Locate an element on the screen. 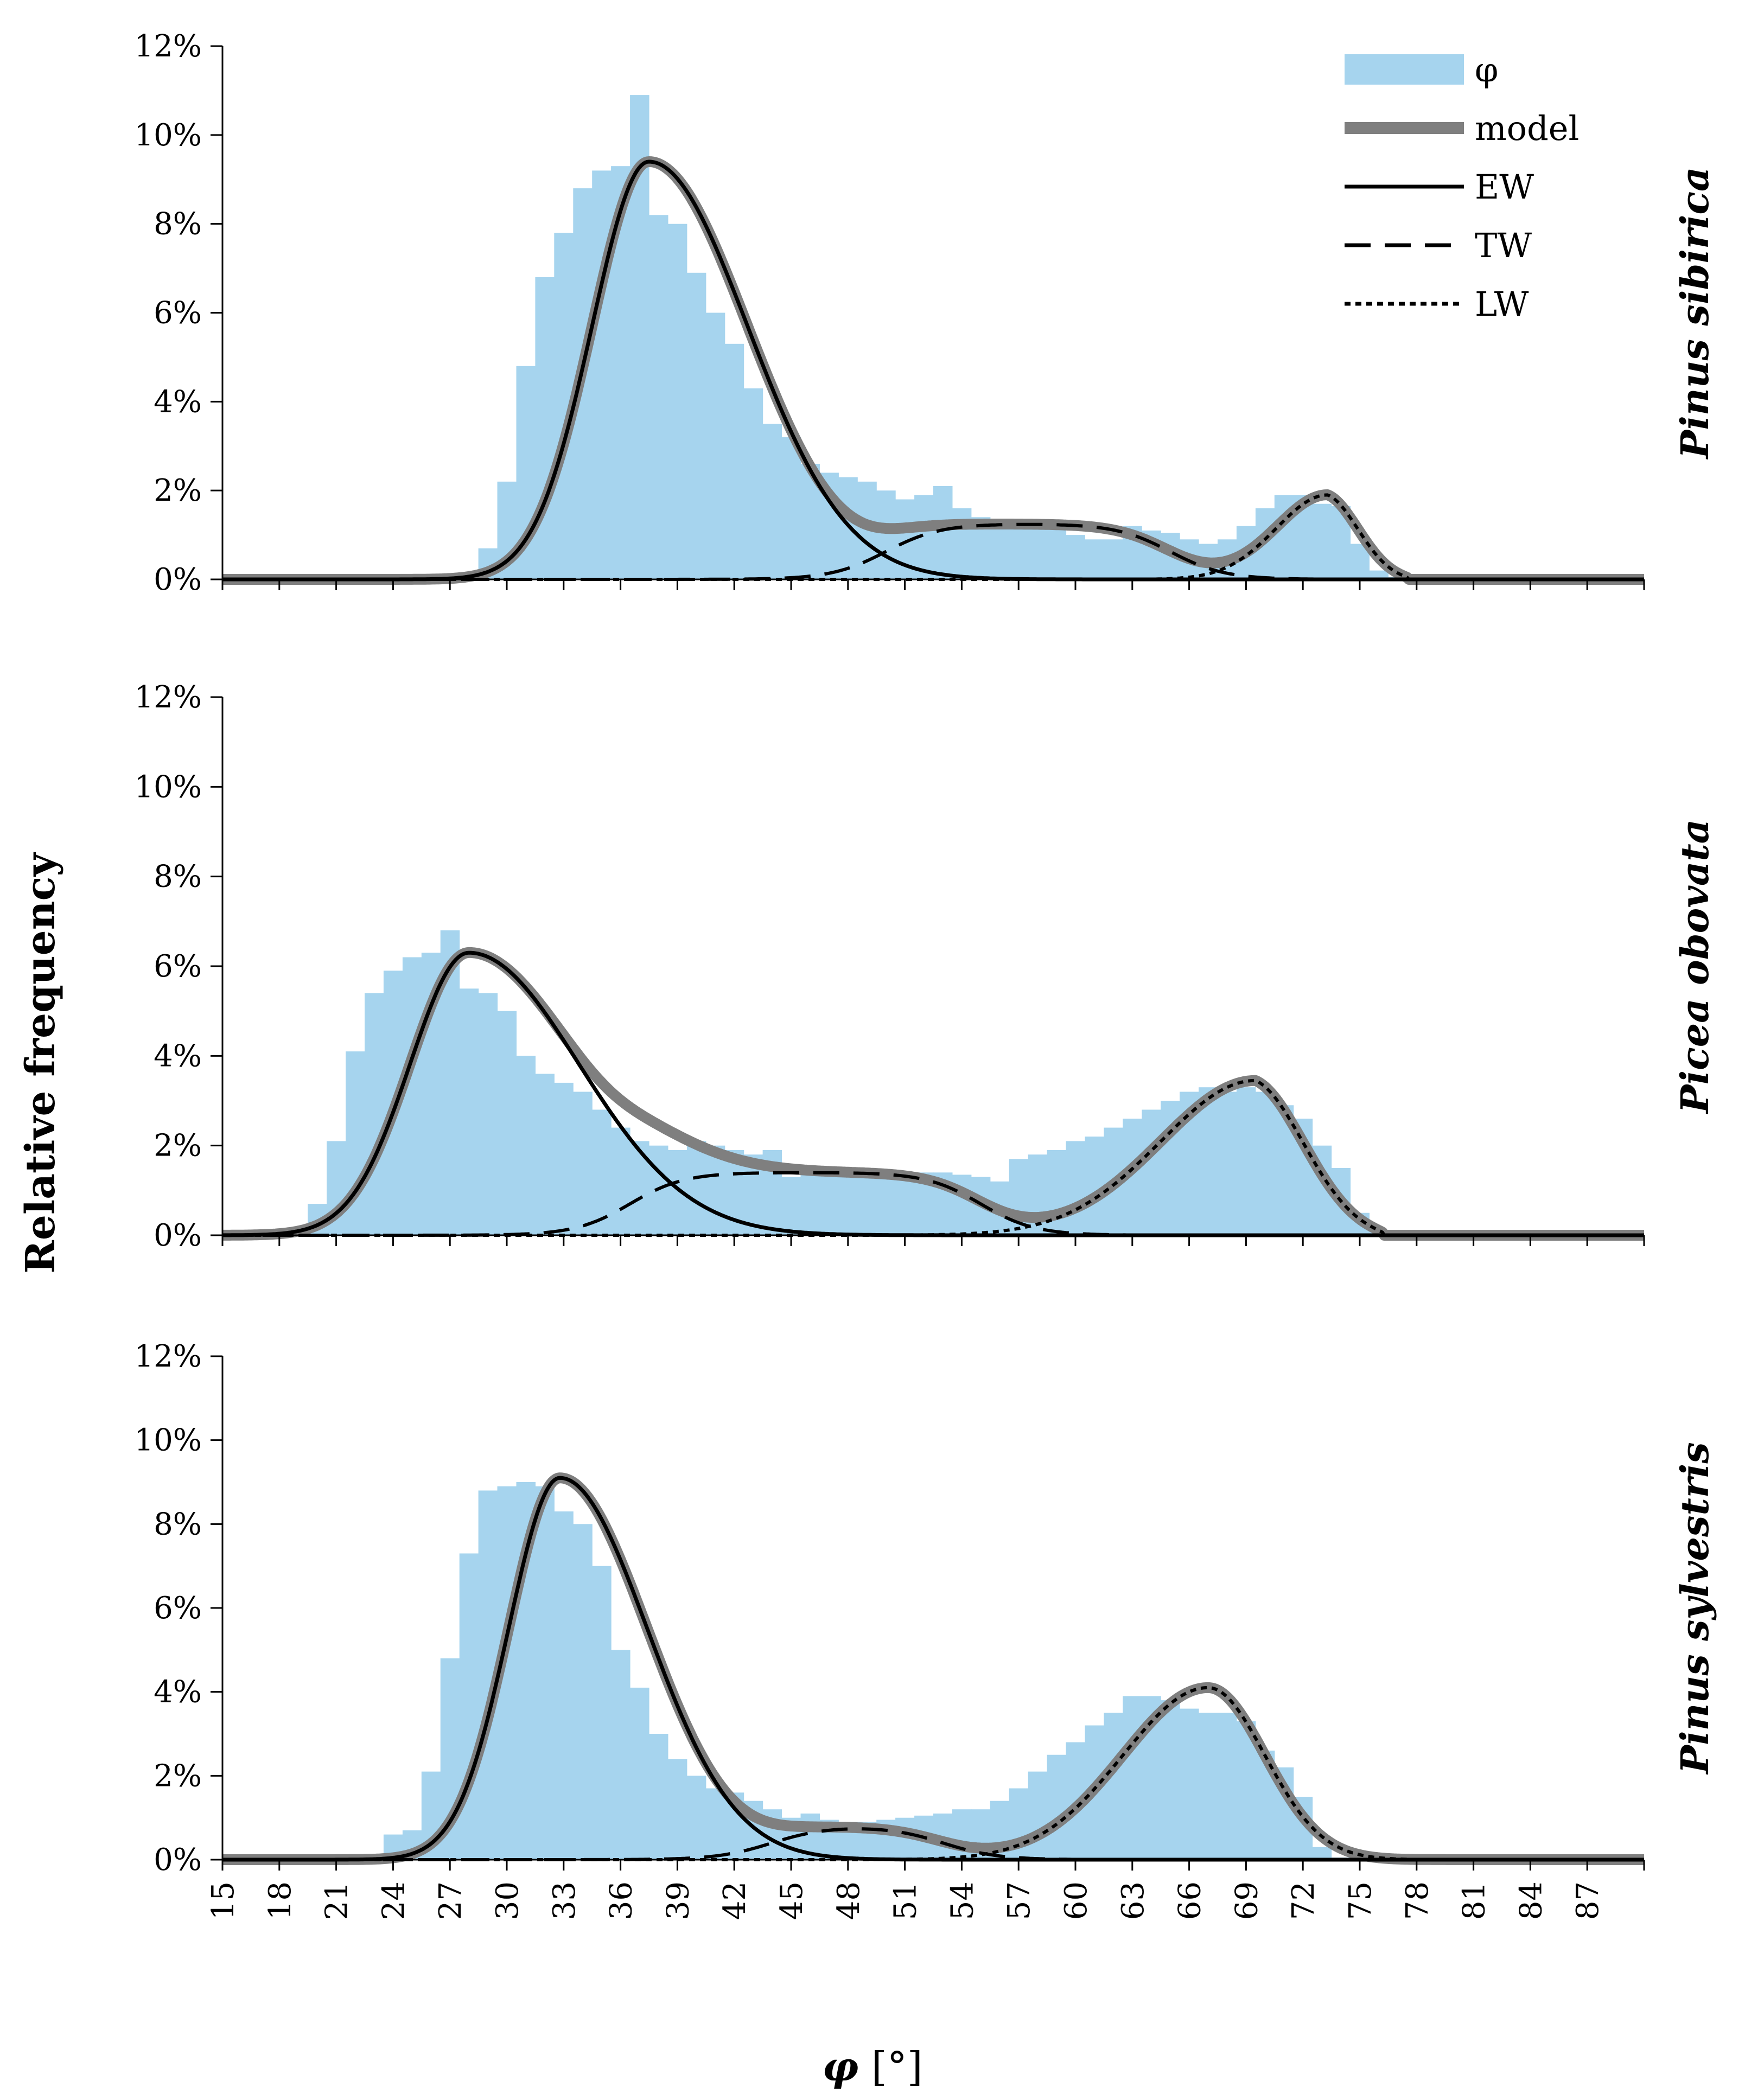  x-tick-label: 54 is located at coordinates (962, 1900).